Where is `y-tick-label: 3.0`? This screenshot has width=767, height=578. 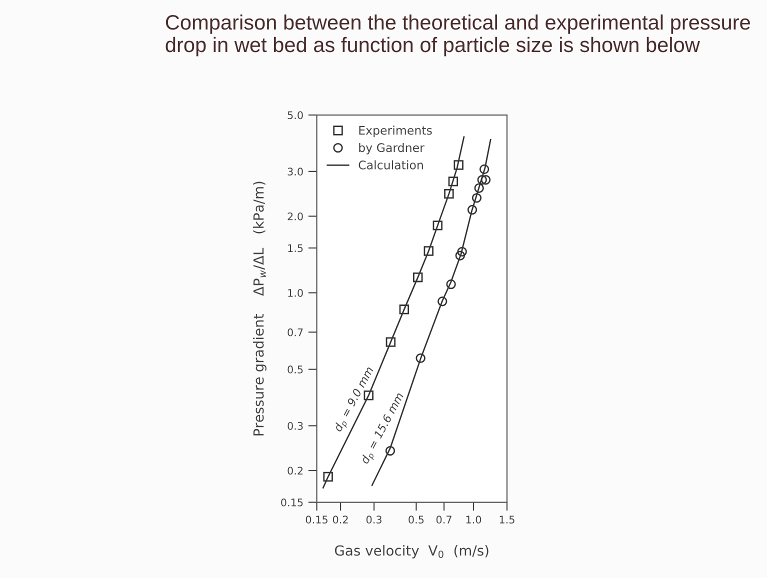
y-tick-label: 3.0 is located at coordinates (295, 172).